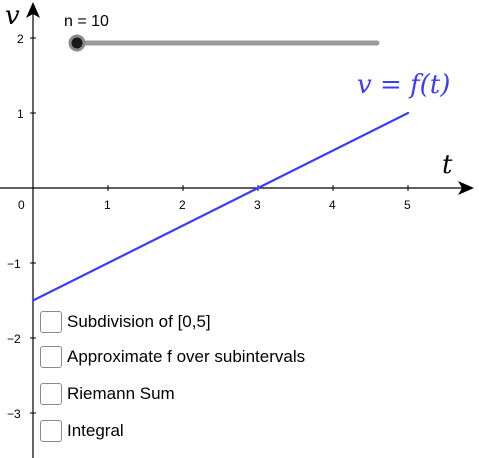  What do you see at coordinates (107, 205) in the screenshot?
I see `x-tick-label: 1` at bounding box center [107, 205].